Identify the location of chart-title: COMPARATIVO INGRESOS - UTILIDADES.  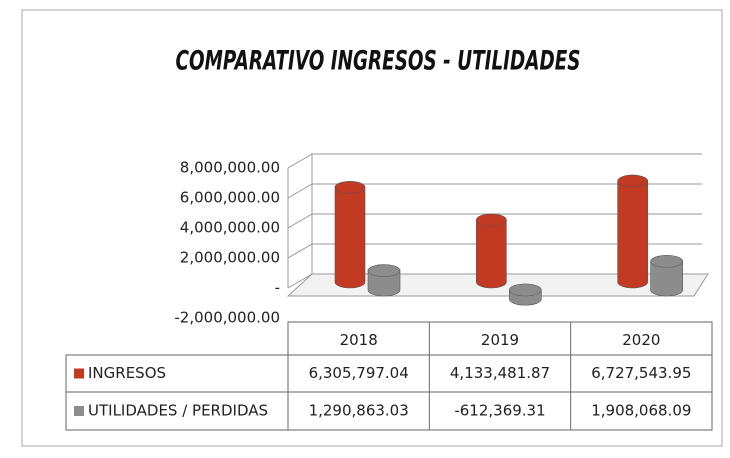
(378, 61).